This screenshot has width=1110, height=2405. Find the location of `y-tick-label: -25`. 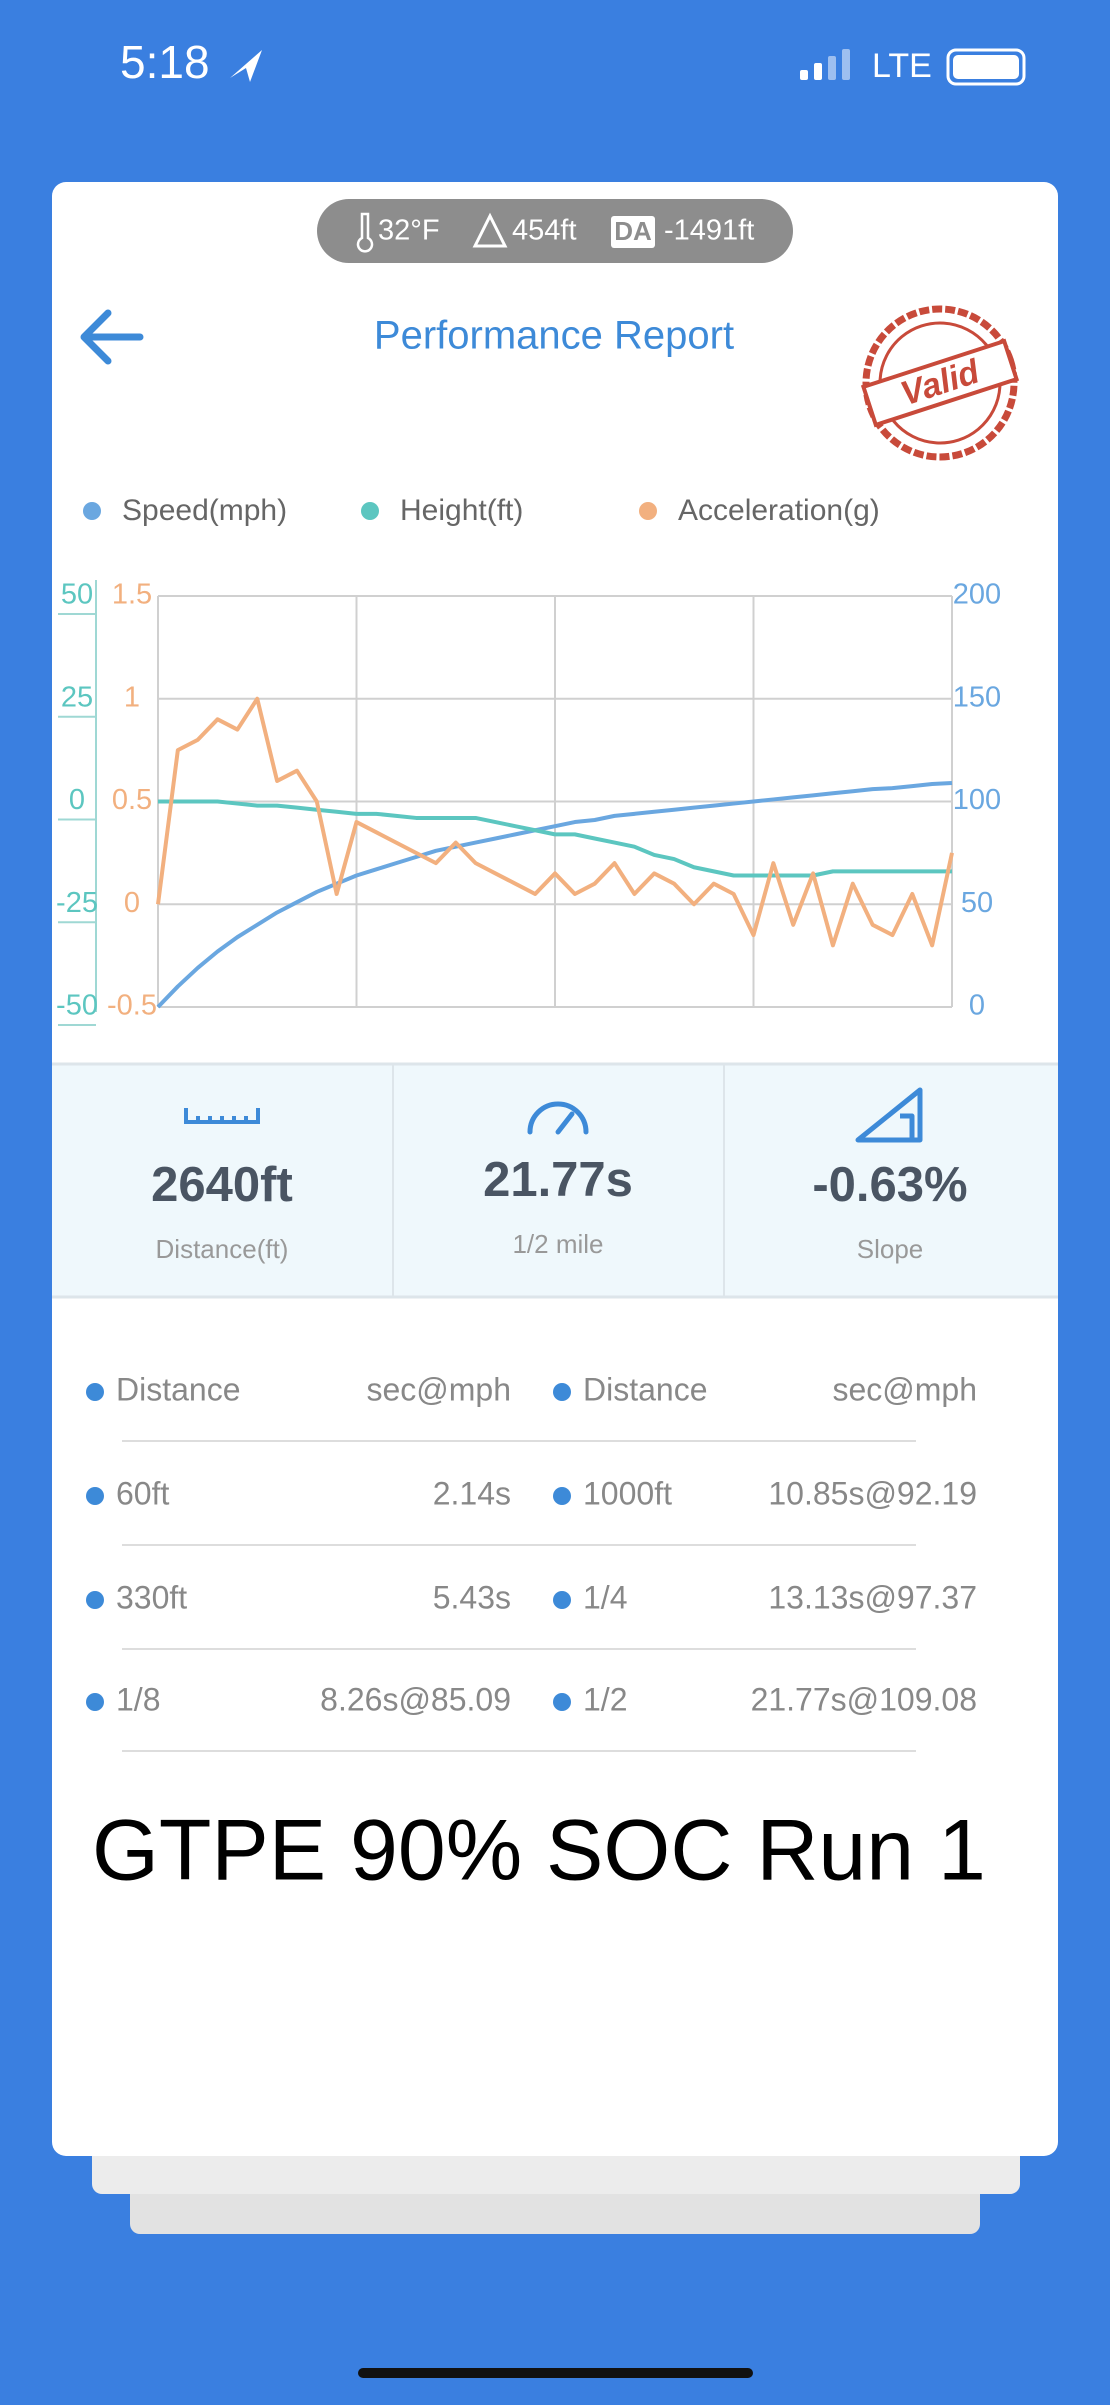

y-tick-label: -25 is located at coordinates (77, 903).